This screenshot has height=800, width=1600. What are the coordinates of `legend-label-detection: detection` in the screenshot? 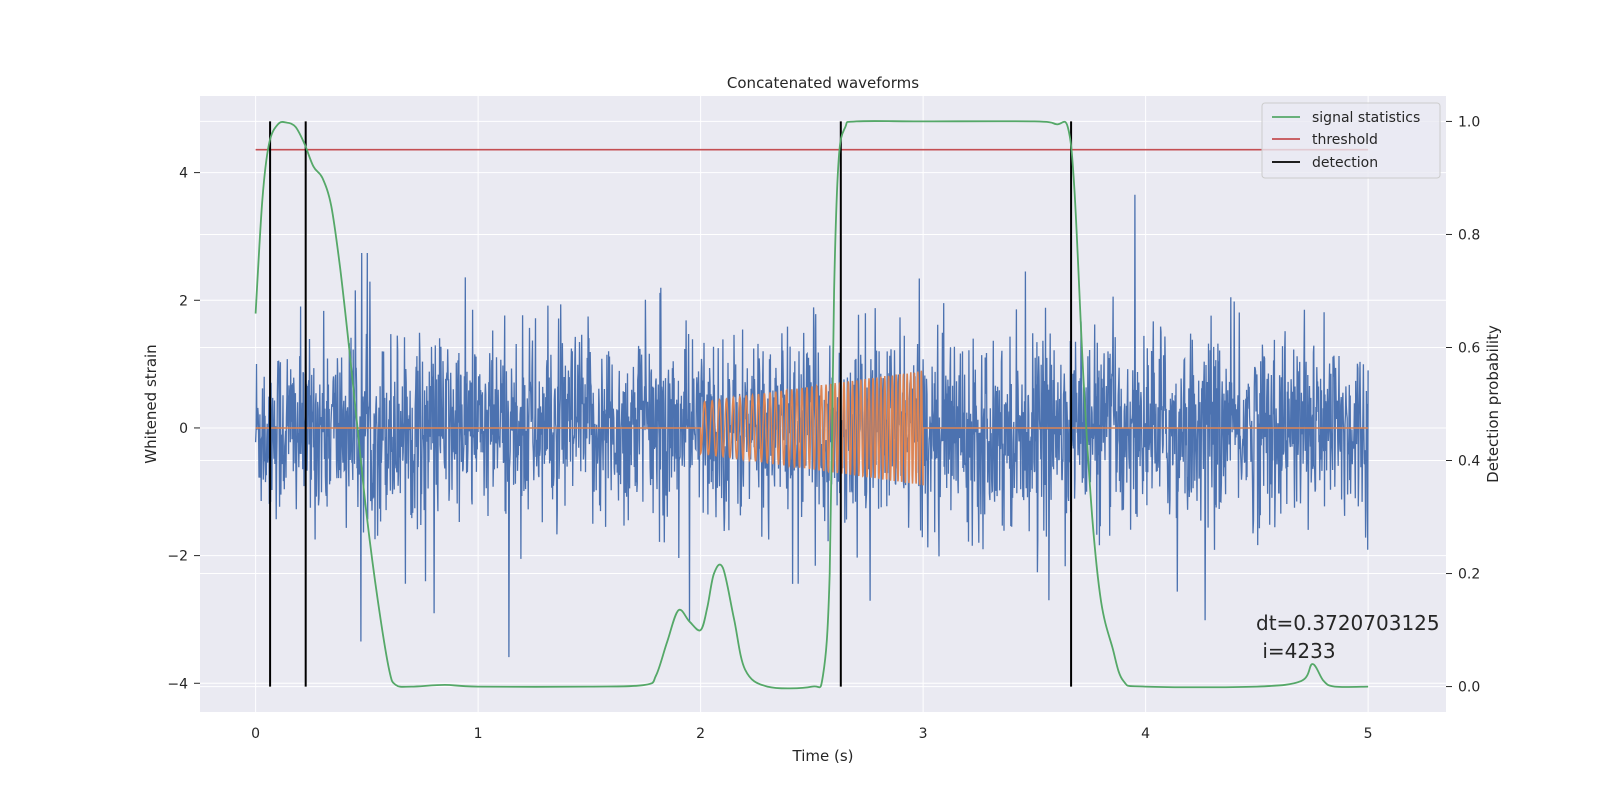 It's located at (1345, 163).